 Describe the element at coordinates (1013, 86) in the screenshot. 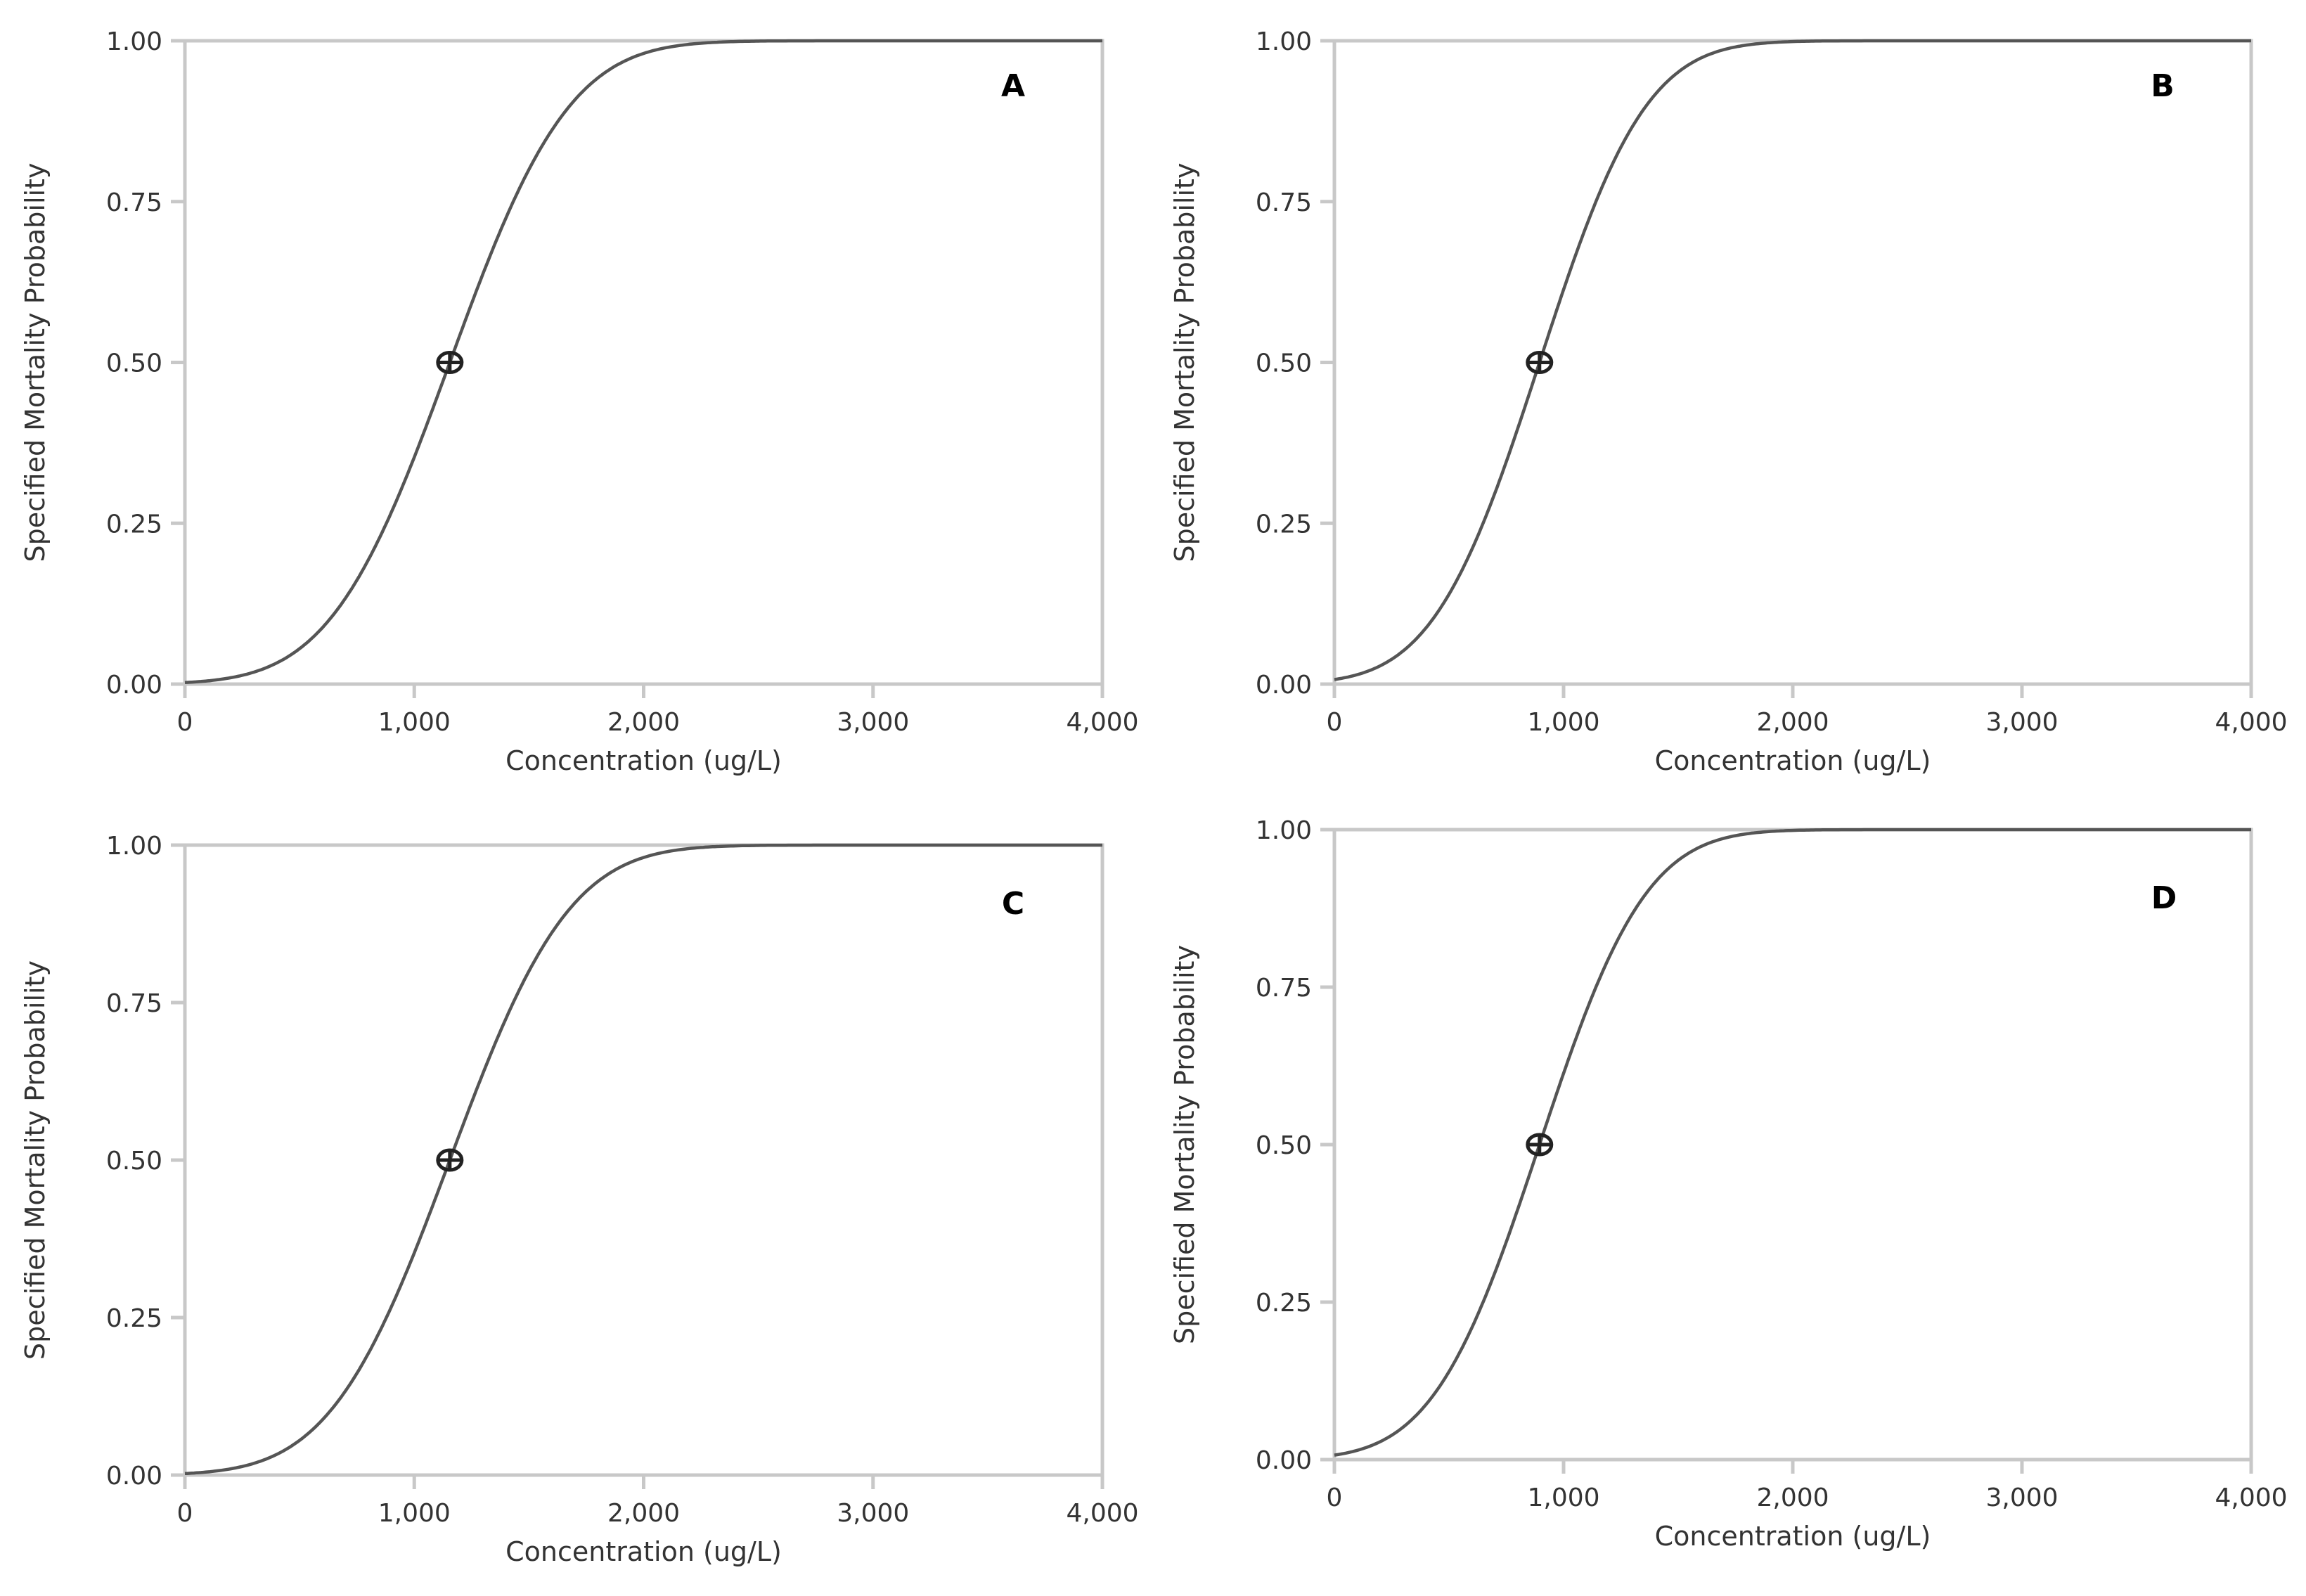

I see `panel-label: A` at that location.